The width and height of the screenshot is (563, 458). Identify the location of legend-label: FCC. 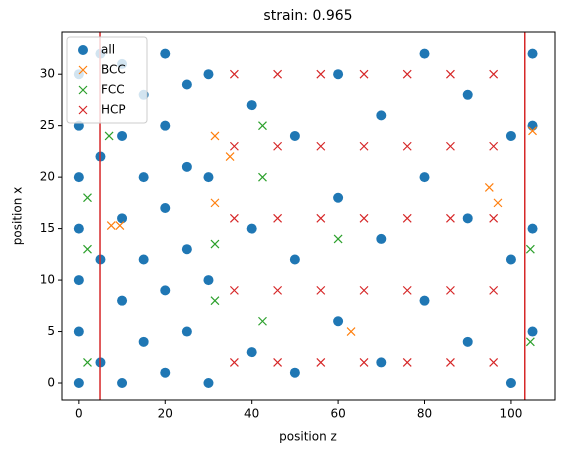
(113, 90).